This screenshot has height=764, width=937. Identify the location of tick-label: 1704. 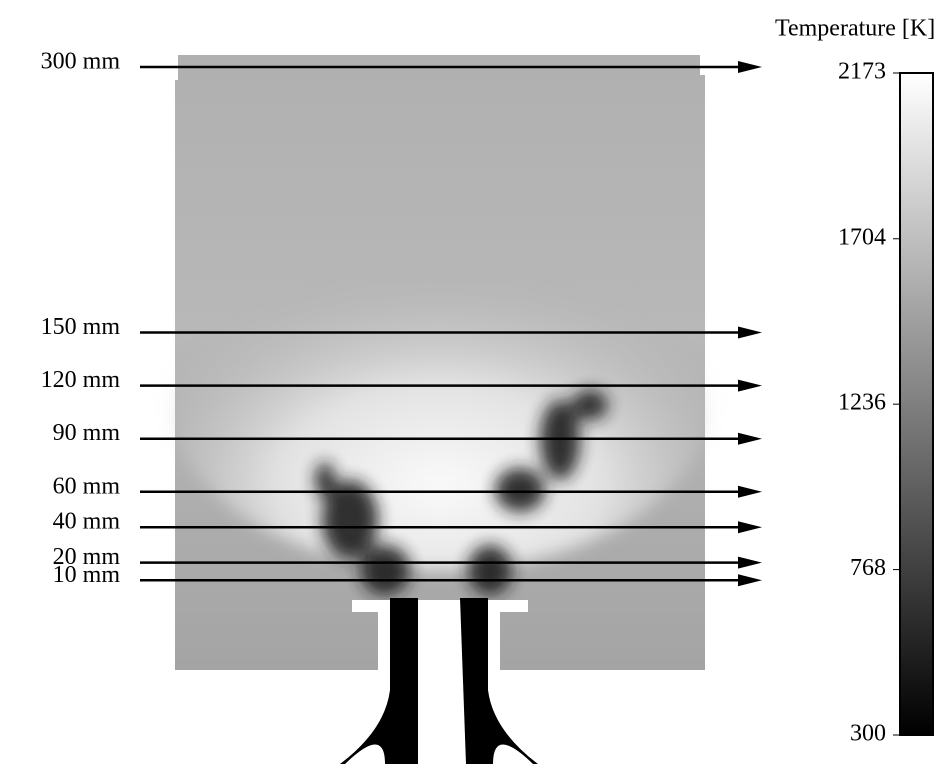
(862, 237).